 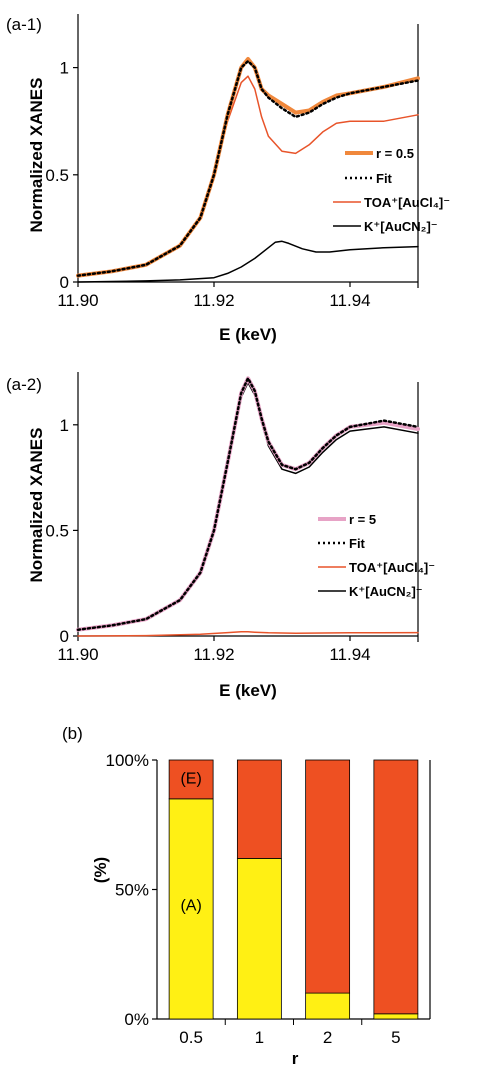 What do you see at coordinates (395, 153) in the screenshot?
I see `legend-label-mix: r = 0.5` at bounding box center [395, 153].